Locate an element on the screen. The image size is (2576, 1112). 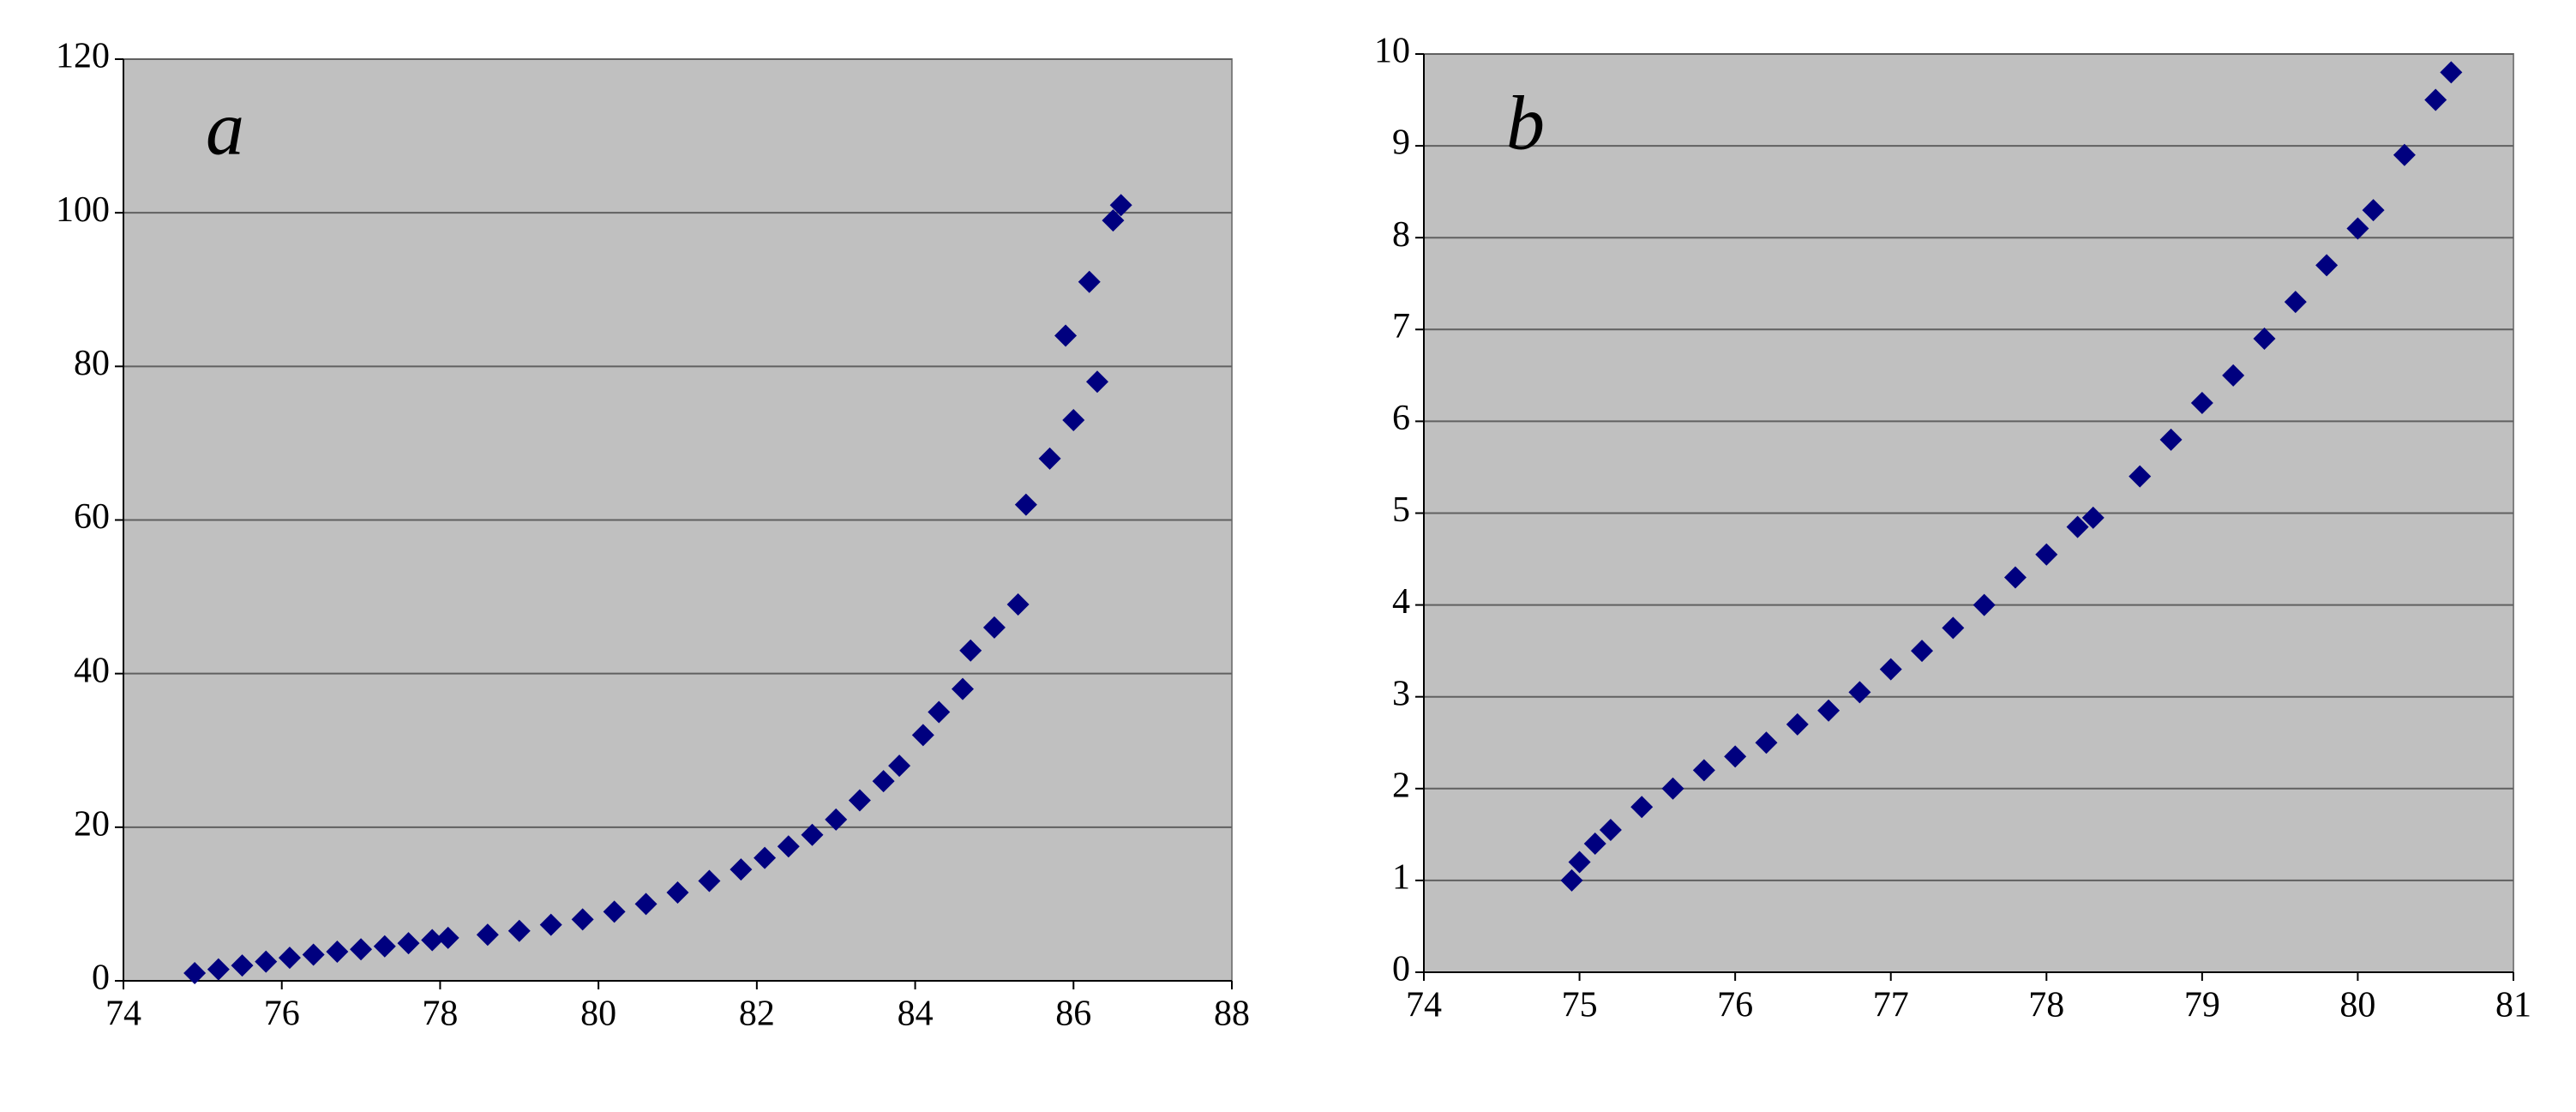
x-tick-label: 77 is located at coordinates (1891, 1005).